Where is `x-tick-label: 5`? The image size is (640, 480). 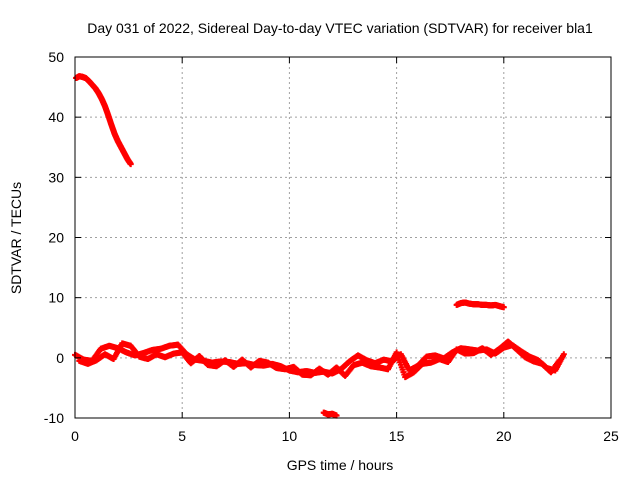 x-tick-label: 5 is located at coordinates (182, 436).